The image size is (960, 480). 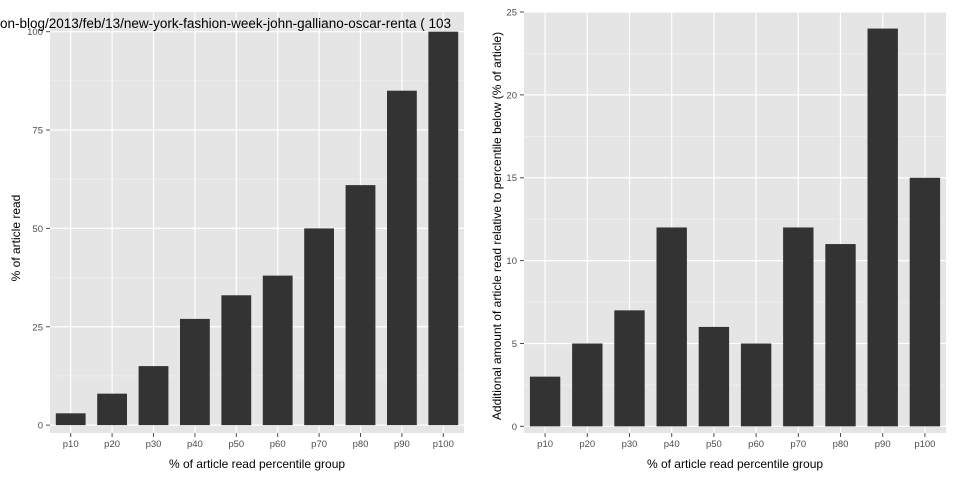 I want to click on y-tick-label: 100, so click(x=35, y=32).